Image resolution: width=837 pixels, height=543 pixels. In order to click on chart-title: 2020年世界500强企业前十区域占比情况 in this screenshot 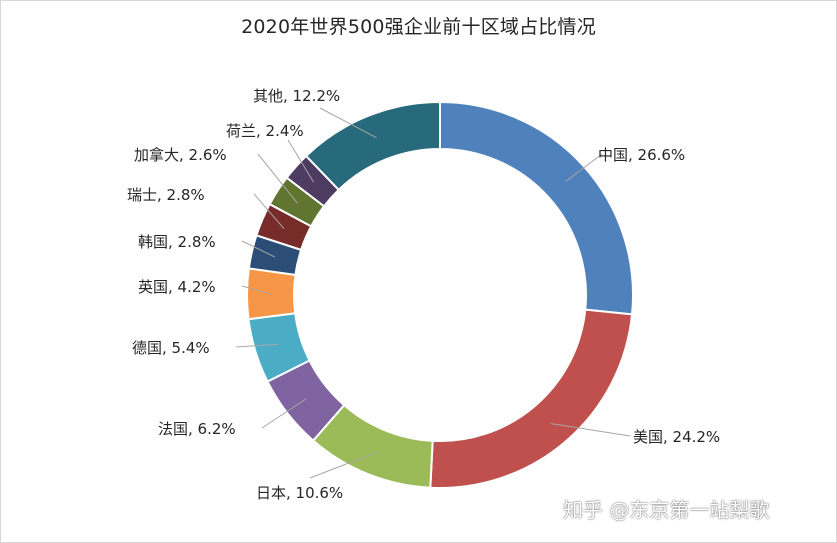, I will do `click(418, 27)`.